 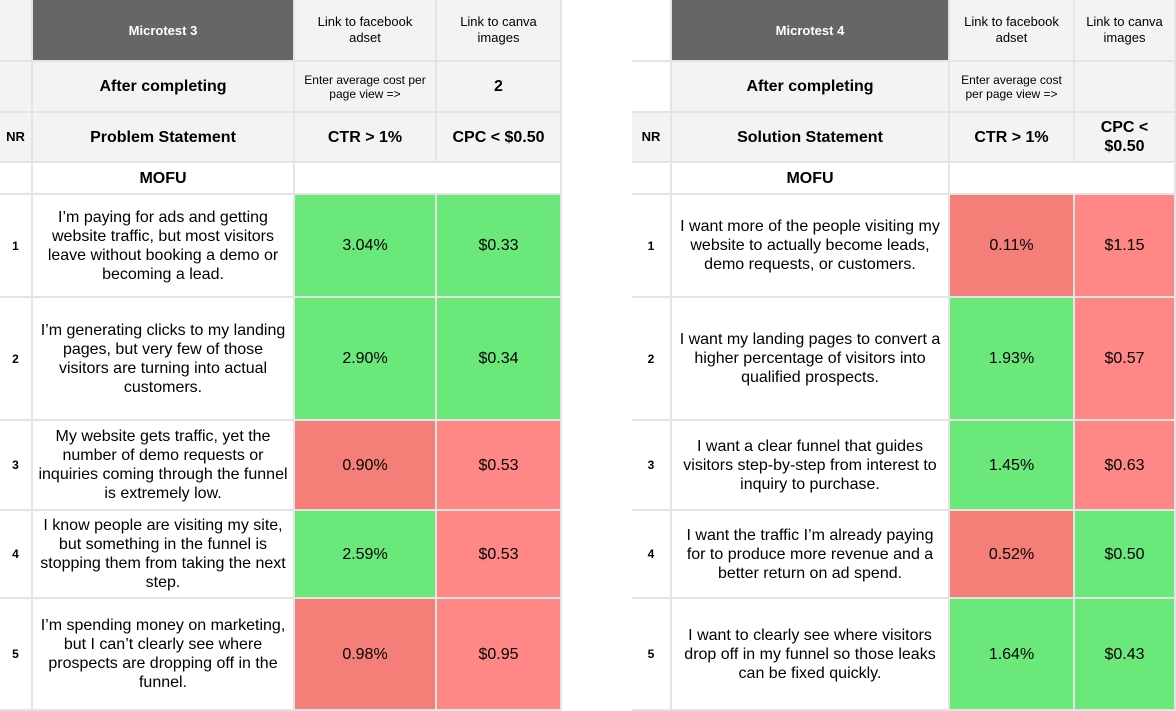 I want to click on table-title: Microtest 3, so click(x=164, y=31).